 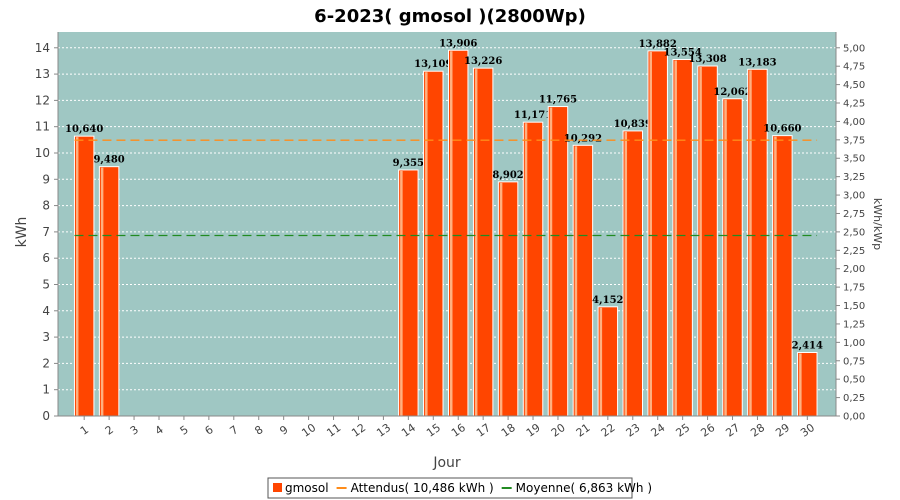 I want to click on legend-item-label: Moyenne( 6,863 kWh ), so click(x=584, y=488).